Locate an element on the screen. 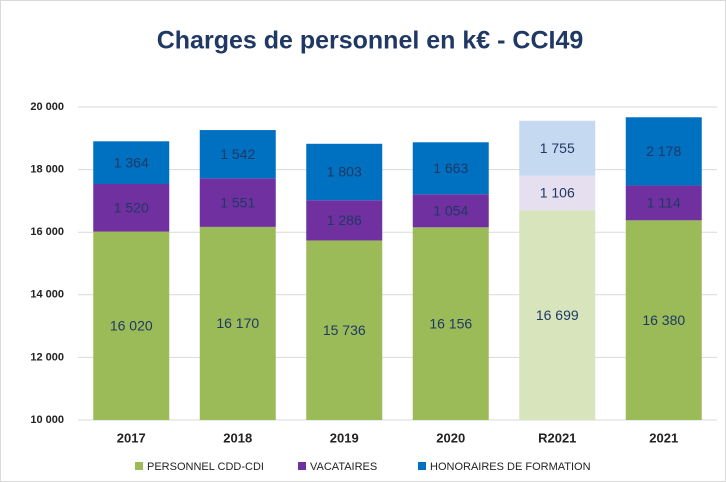 Image resolution: width=726 pixels, height=482 pixels. legend-label: HONORAIRES DE FORMATION is located at coordinates (510, 467).